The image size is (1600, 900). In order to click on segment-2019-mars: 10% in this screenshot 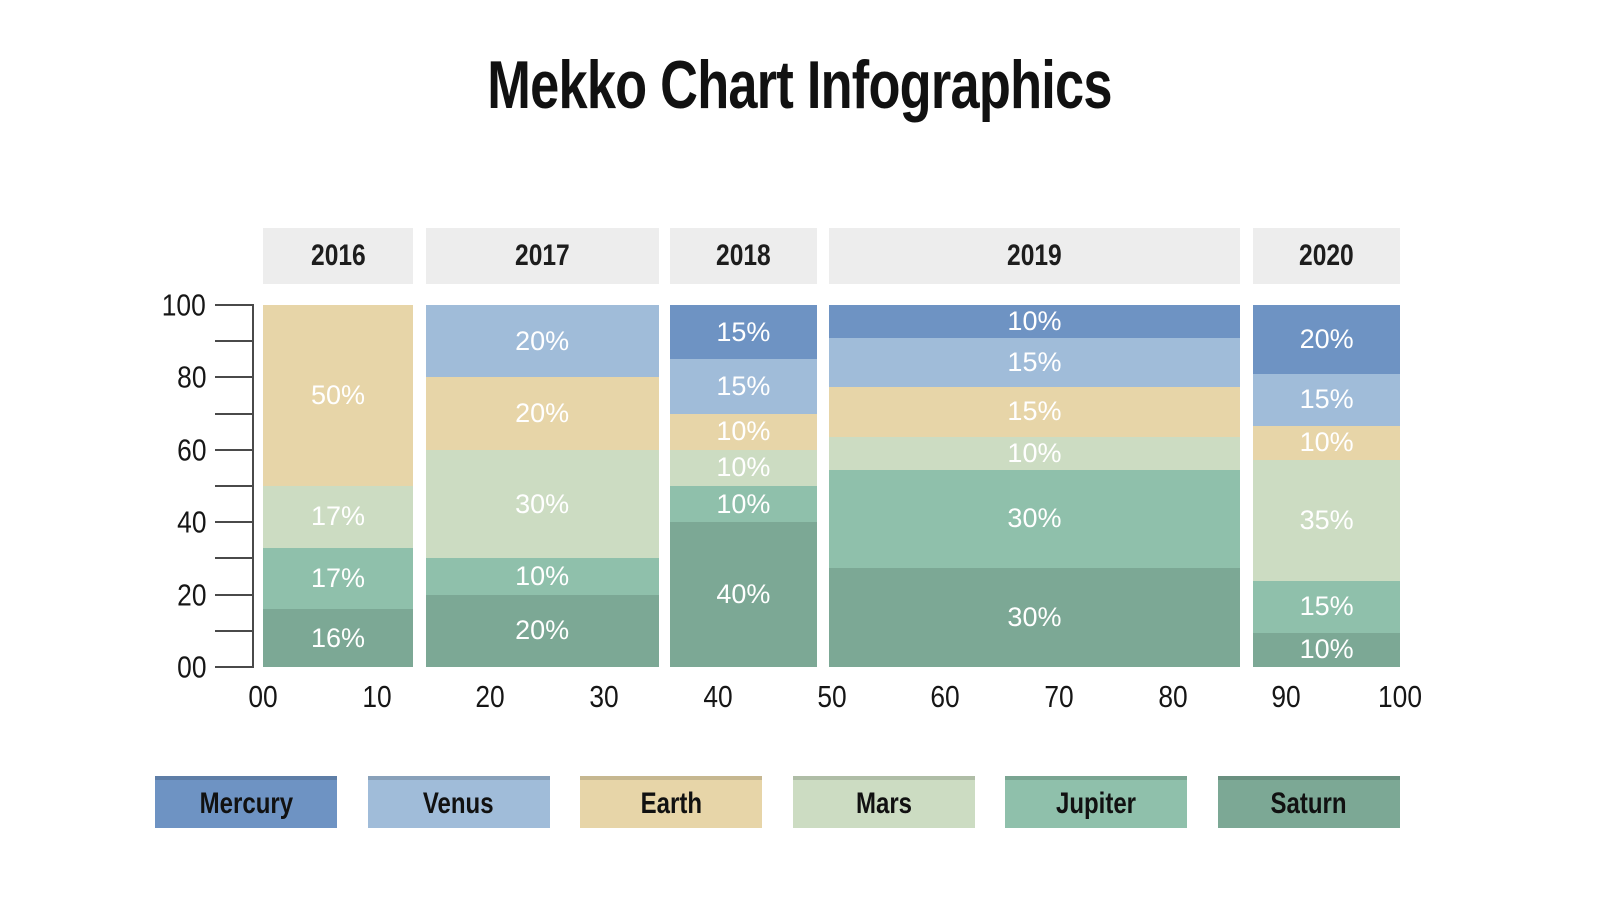, I will do `click(1034, 453)`.